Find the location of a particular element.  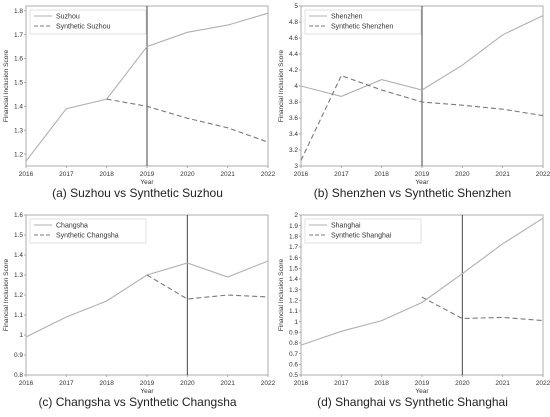

y-tick-label: 3.4 is located at coordinates (293, 134).